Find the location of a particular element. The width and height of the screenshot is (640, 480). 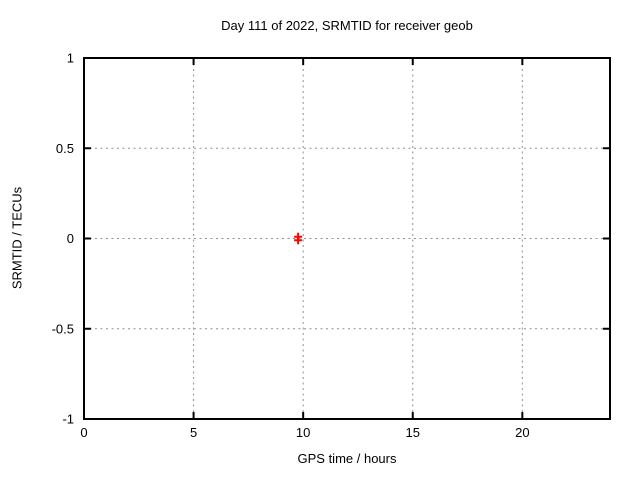

y-tick-label: 1 is located at coordinates (70, 58).